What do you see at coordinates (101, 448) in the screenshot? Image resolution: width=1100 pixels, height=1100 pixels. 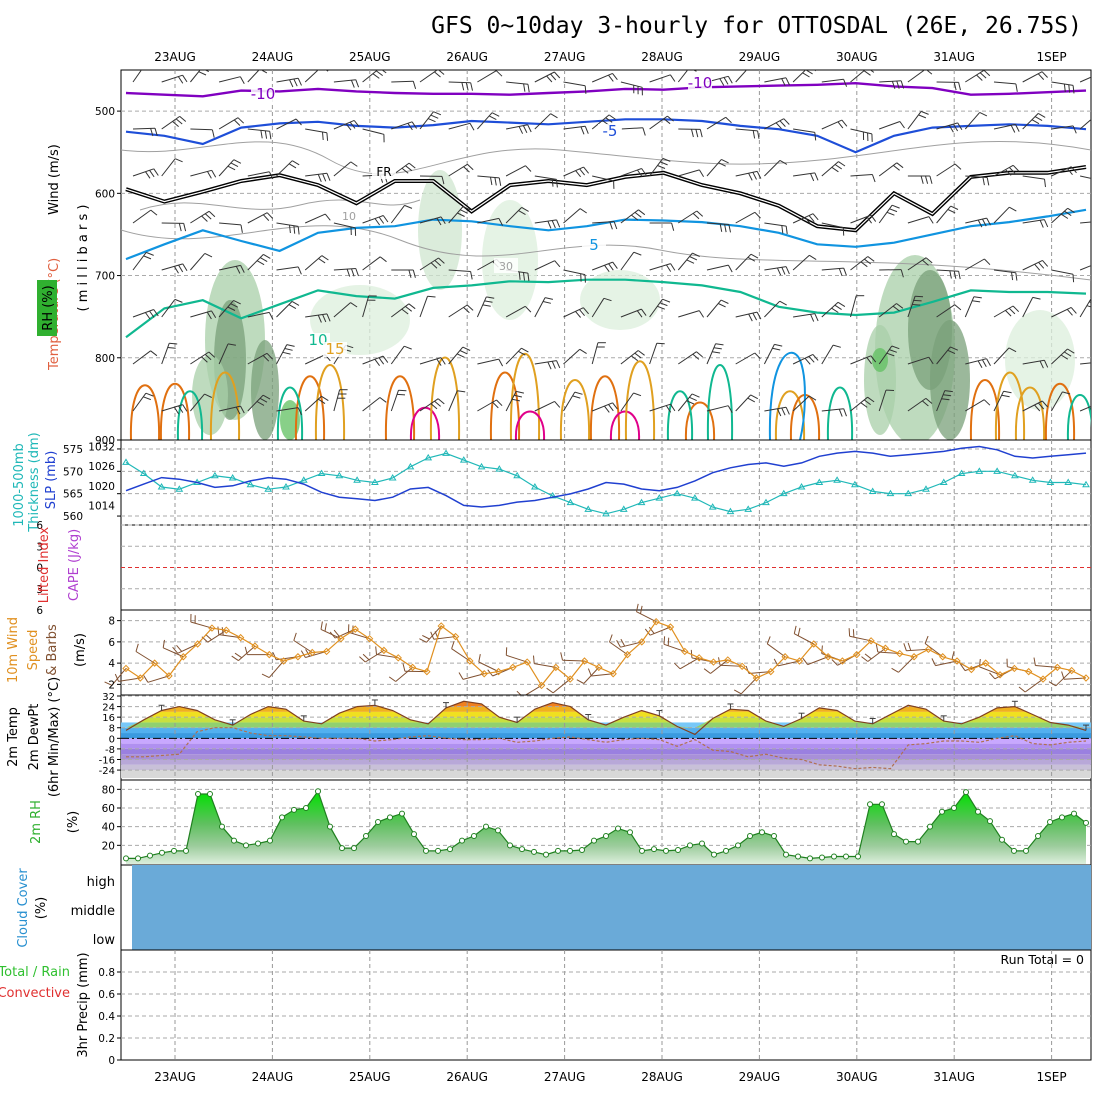 I see `slp-tick-label: 1032` at bounding box center [101, 448].